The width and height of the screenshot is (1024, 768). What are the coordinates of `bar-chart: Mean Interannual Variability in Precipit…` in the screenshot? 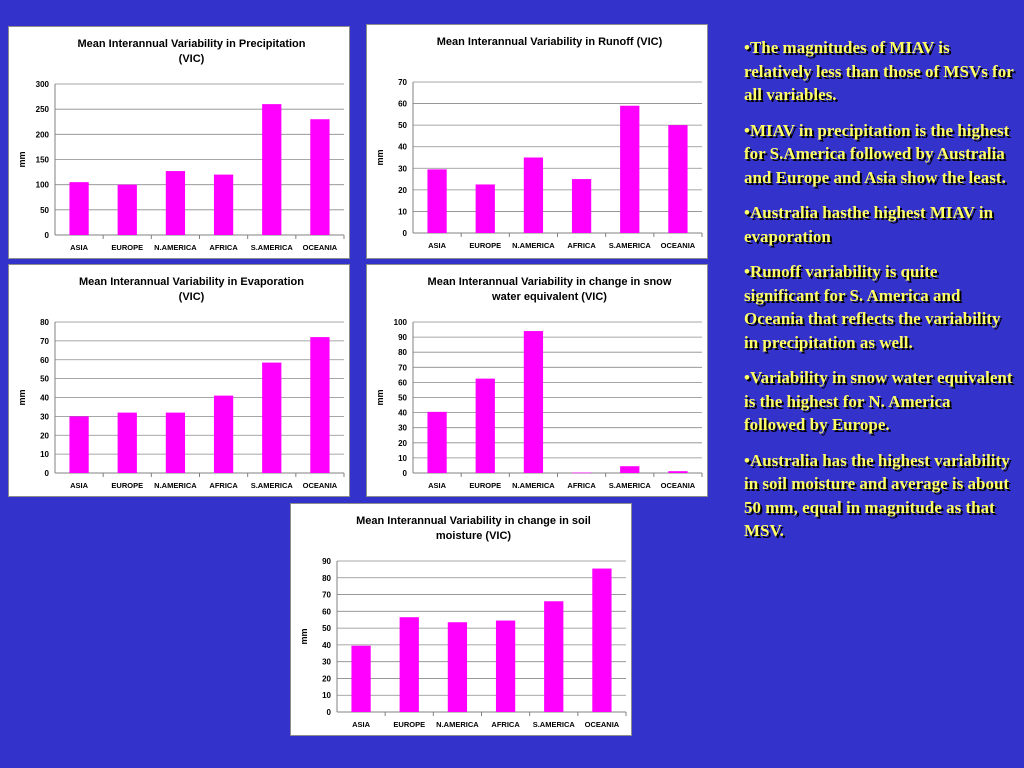 It's located at (181, 145).